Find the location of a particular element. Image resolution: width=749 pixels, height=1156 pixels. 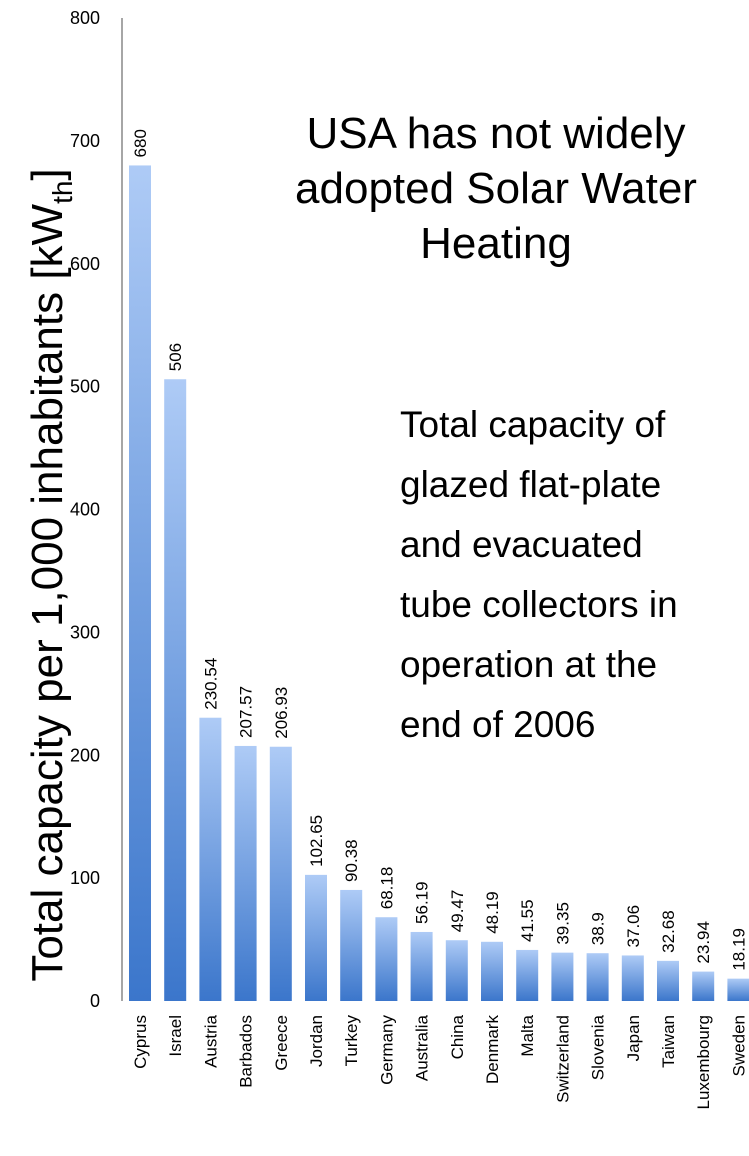

value-label: 230.54 is located at coordinates (210, 684).